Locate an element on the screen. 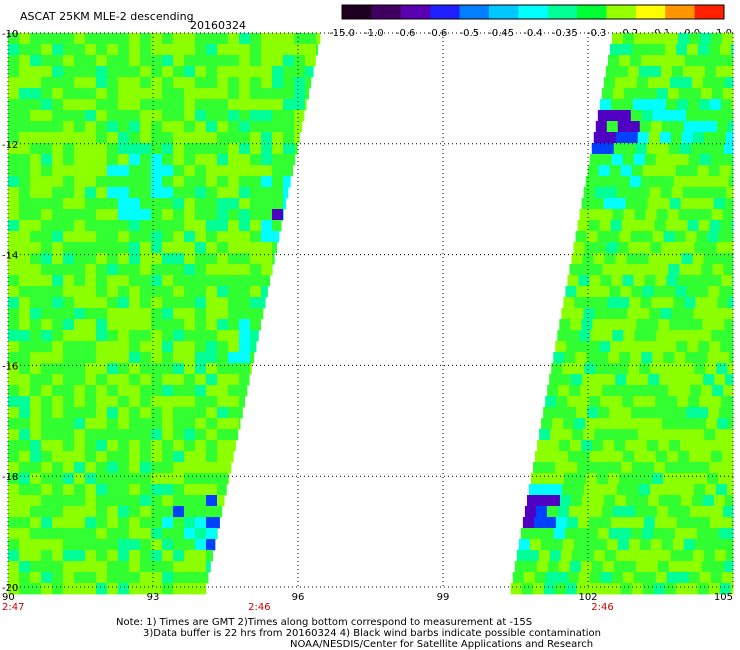  lat-tick-label: -10 is located at coordinates (10, 34).